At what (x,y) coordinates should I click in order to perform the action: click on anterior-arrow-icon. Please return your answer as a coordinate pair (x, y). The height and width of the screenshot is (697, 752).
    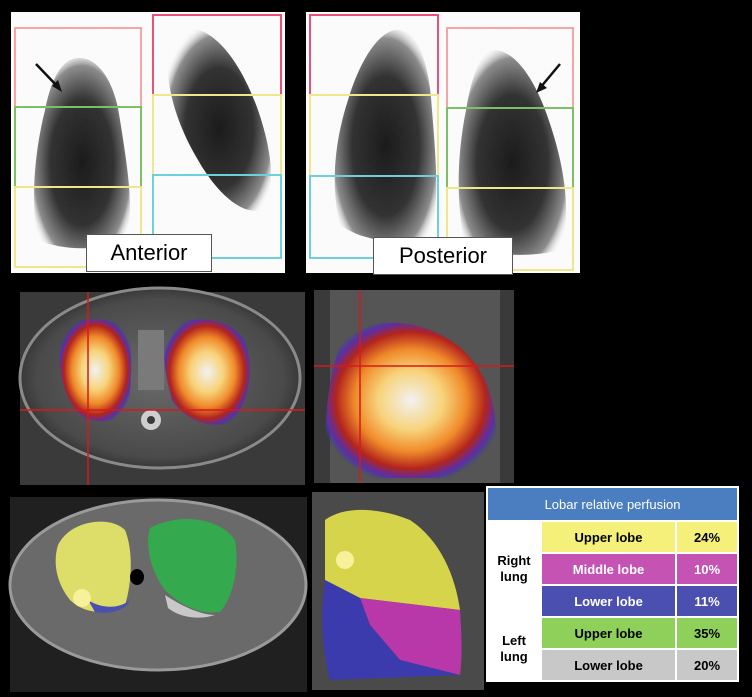
    Looking at the image, I should click on (48, 77).